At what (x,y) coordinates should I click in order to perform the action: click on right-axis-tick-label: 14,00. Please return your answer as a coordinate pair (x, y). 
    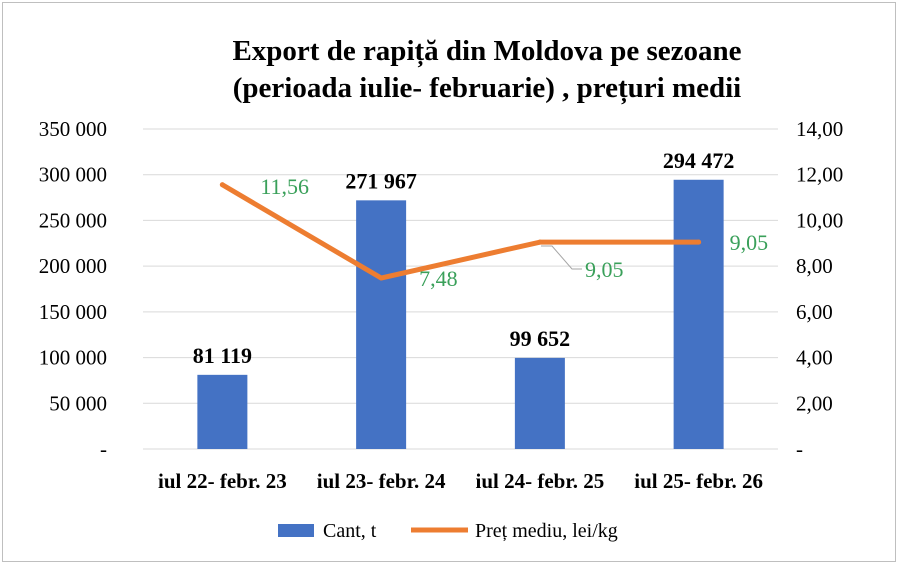
    Looking at the image, I should click on (819, 129).